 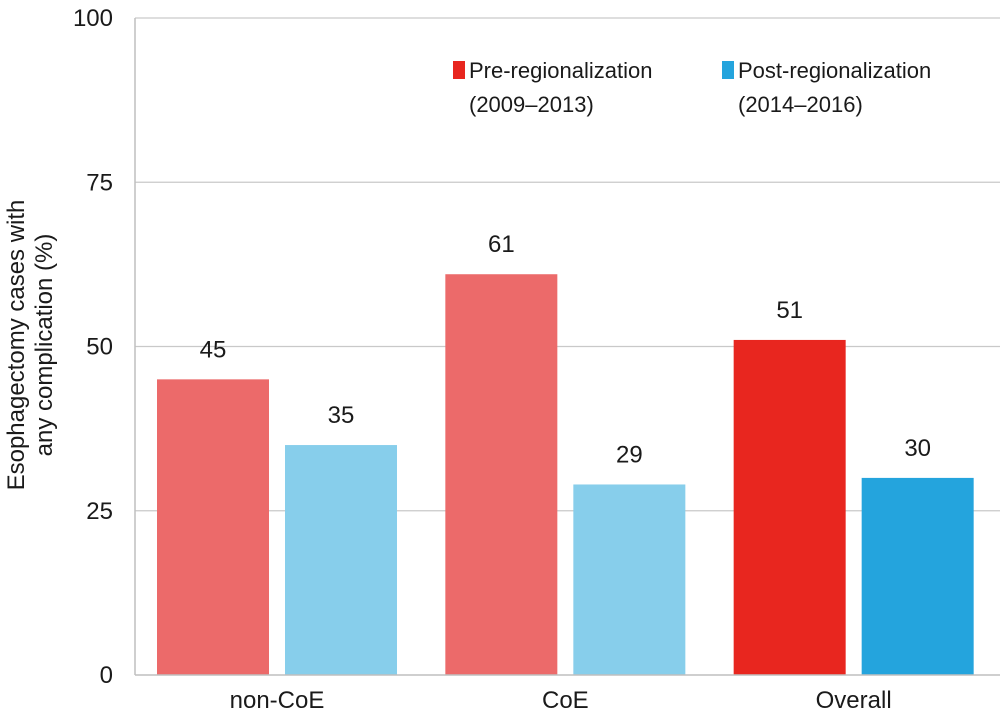 What do you see at coordinates (459, 70) in the screenshot?
I see `legend-swatch-pre` at bounding box center [459, 70].